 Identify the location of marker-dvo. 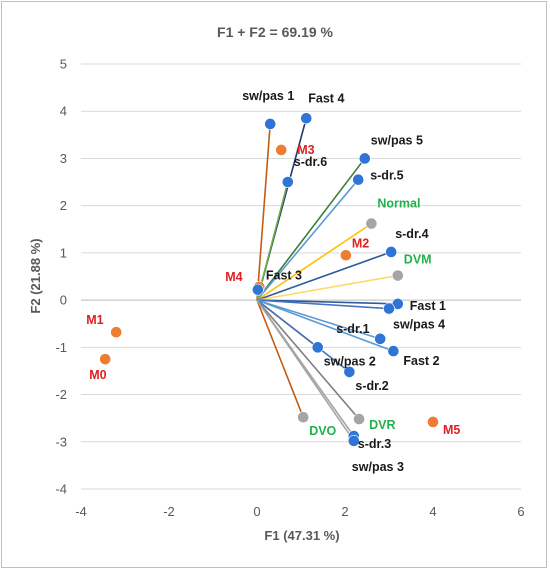
(303, 417).